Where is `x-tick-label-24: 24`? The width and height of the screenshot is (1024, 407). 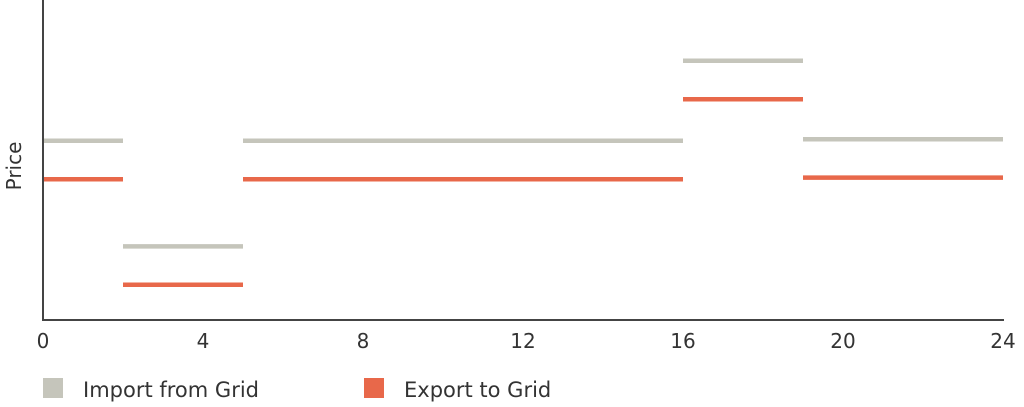 x-tick-label-24: 24 is located at coordinates (1002, 341).